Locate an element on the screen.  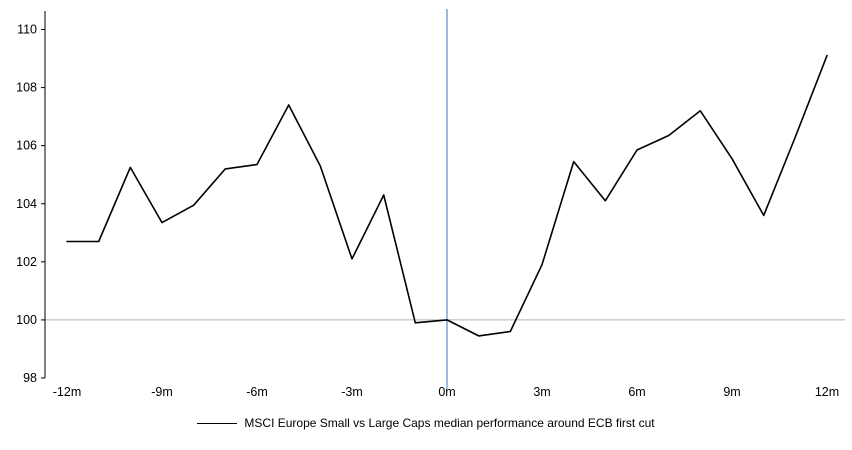
x-tick-label: 12m is located at coordinates (827, 392).